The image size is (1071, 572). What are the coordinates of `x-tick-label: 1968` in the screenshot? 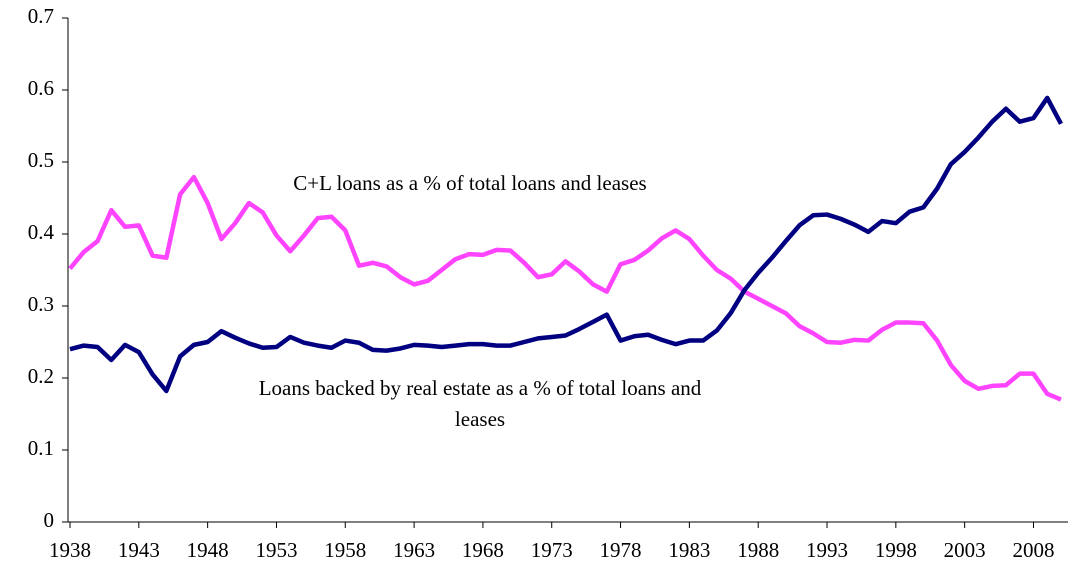 It's located at (483, 550).